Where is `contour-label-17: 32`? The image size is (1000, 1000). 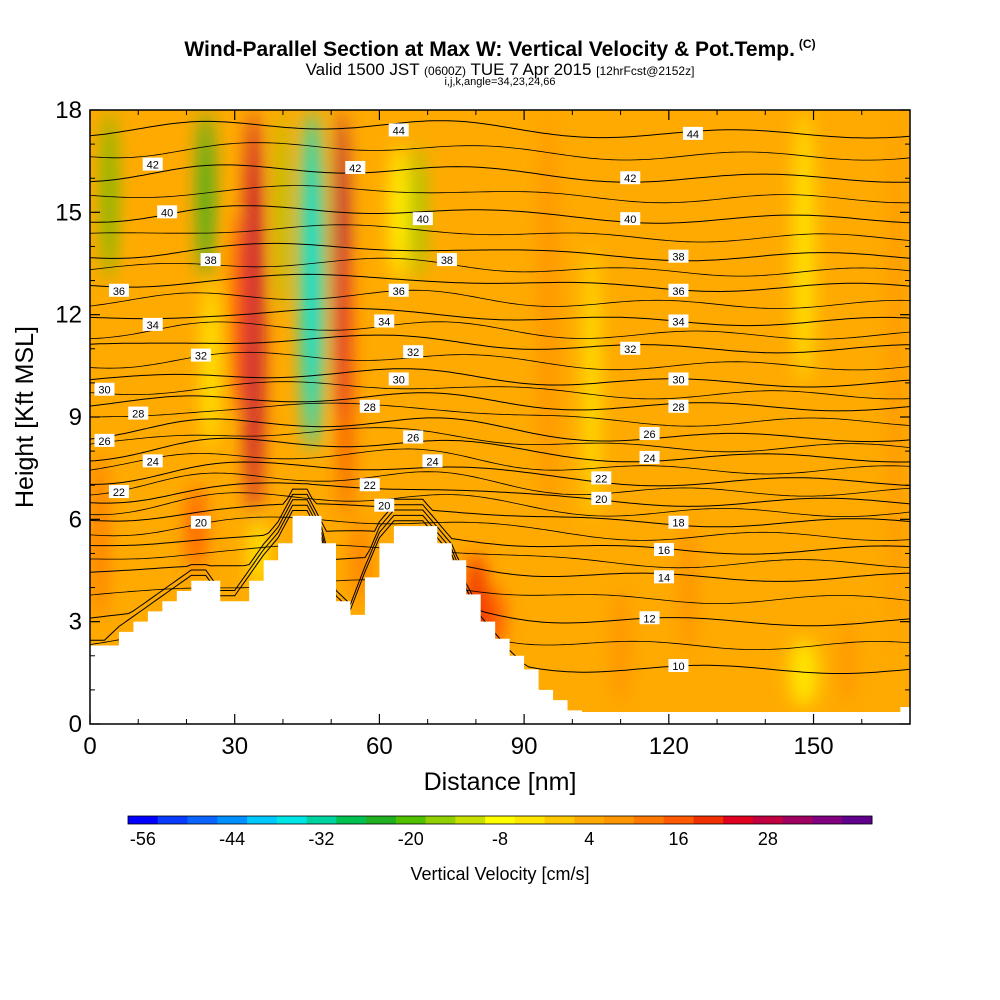
contour-label-17: 32 is located at coordinates (200, 355).